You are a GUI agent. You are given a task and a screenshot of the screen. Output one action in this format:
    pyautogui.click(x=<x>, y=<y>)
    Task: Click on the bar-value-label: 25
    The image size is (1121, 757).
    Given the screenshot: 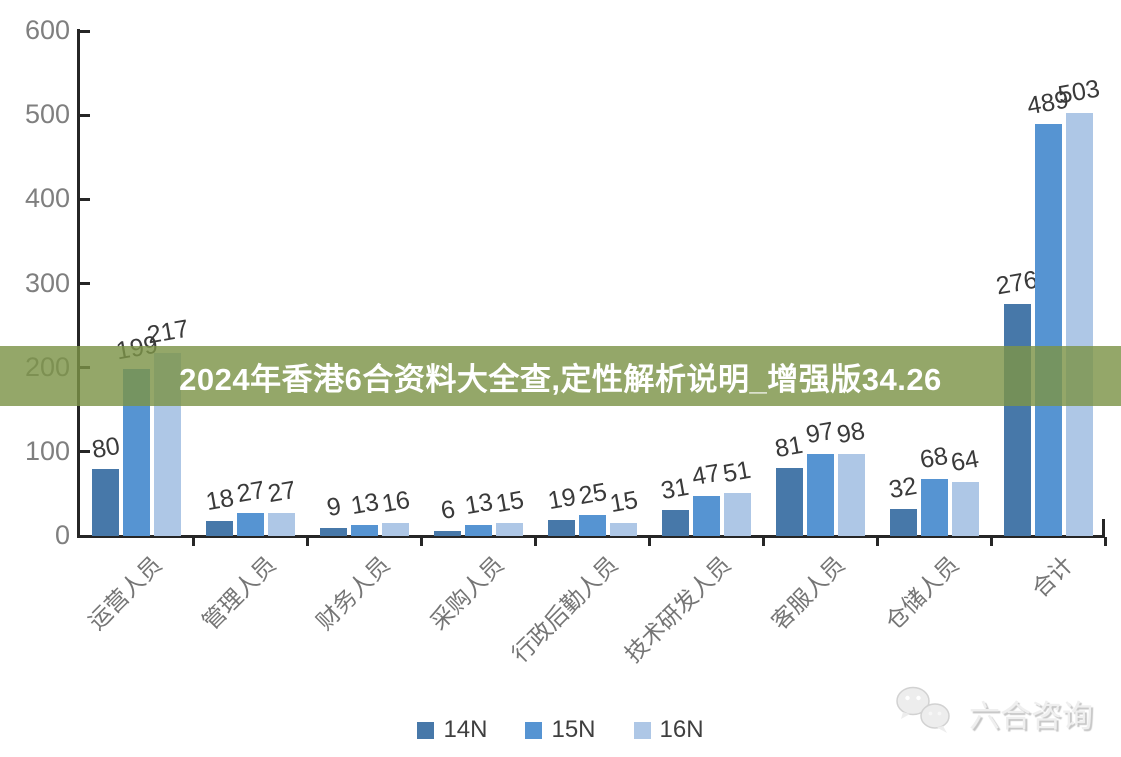 What is the action you would take?
    pyautogui.click(x=592, y=494)
    